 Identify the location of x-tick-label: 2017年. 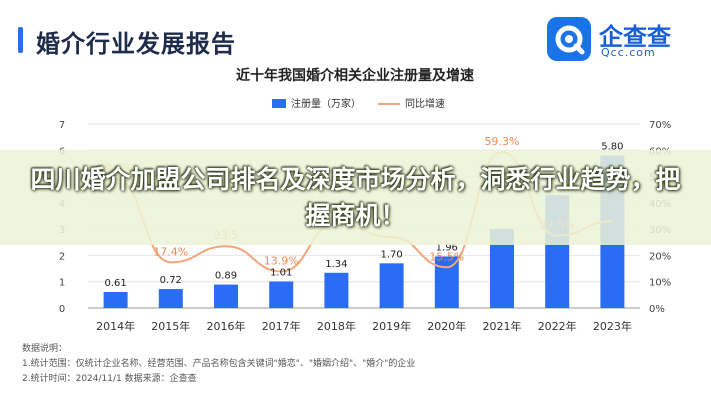
(281, 326).